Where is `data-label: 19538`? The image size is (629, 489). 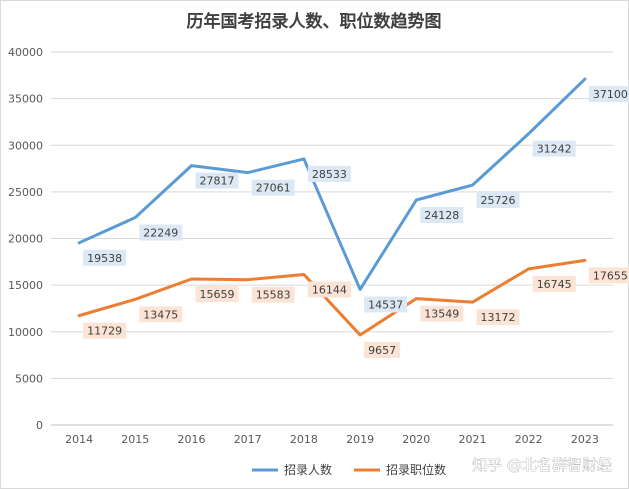
data-label: 19538 is located at coordinates (104, 258).